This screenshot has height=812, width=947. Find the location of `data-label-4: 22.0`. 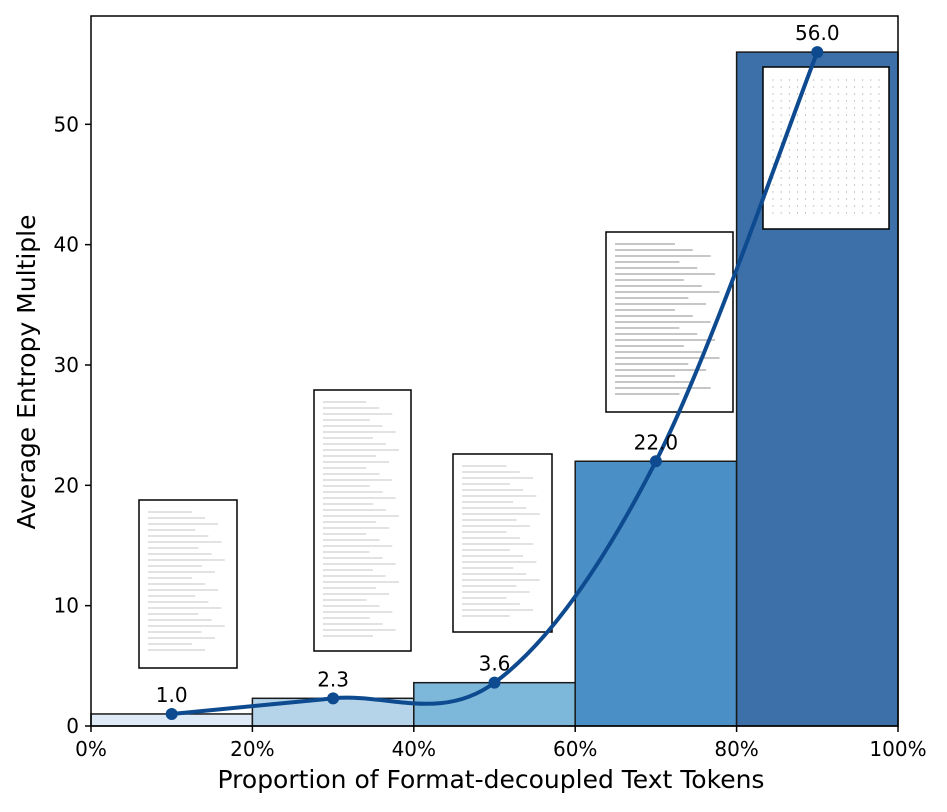

data-label-4: 22.0 is located at coordinates (656, 442).